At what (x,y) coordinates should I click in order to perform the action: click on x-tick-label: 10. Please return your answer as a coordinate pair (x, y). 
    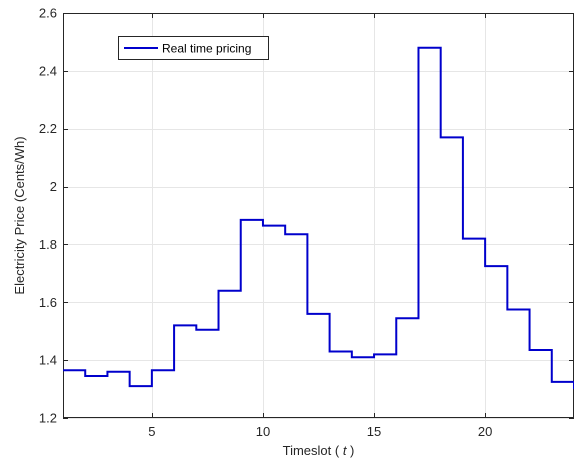
    Looking at the image, I should click on (263, 431).